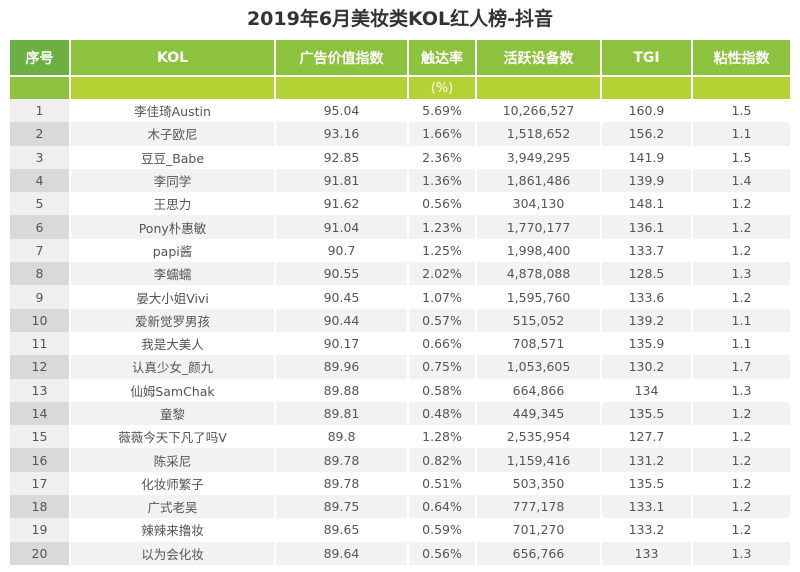 The width and height of the screenshot is (800, 572). What do you see at coordinates (539, 483) in the screenshot?
I see `cell-active-devices: 503,350` at bounding box center [539, 483].